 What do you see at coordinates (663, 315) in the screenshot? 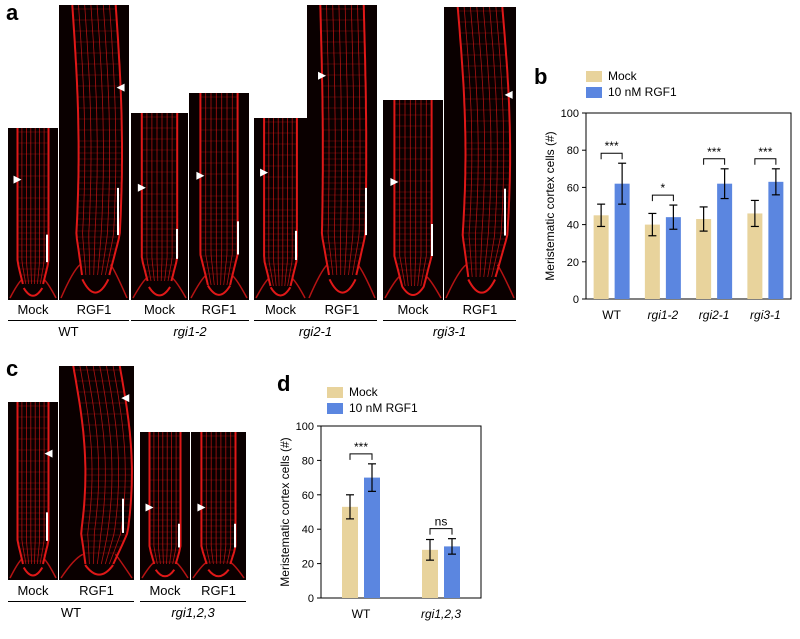
I see `x-category-label: rgi1-2` at bounding box center [663, 315].